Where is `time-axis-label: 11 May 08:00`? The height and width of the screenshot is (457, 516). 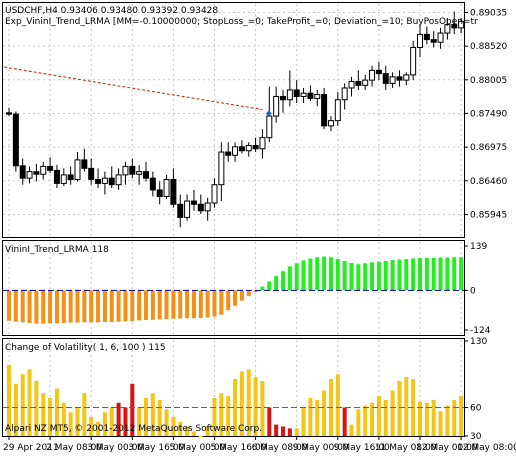
time-axis-label: 11 May 08:00 is located at coordinates (406, 448).